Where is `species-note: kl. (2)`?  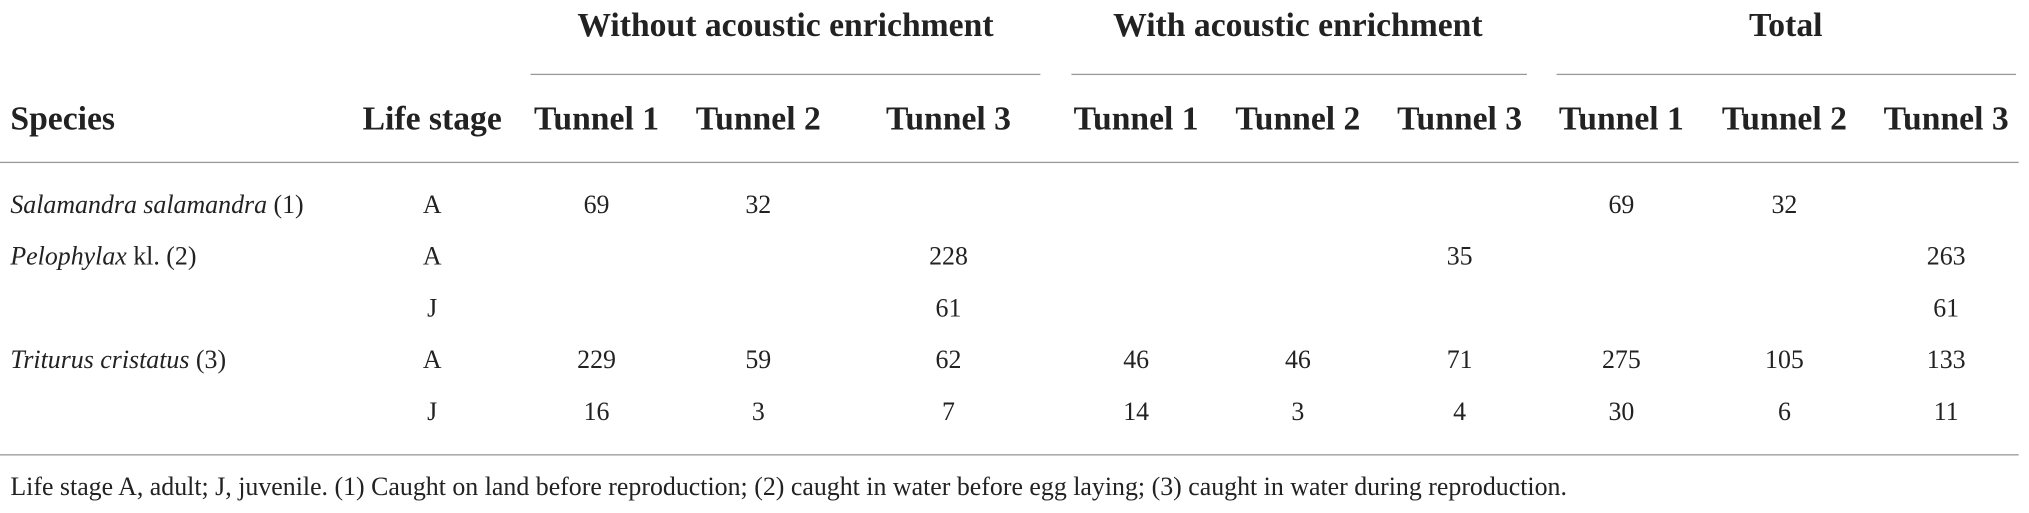 species-note: kl. (2) is located at coordinates (161, 257).